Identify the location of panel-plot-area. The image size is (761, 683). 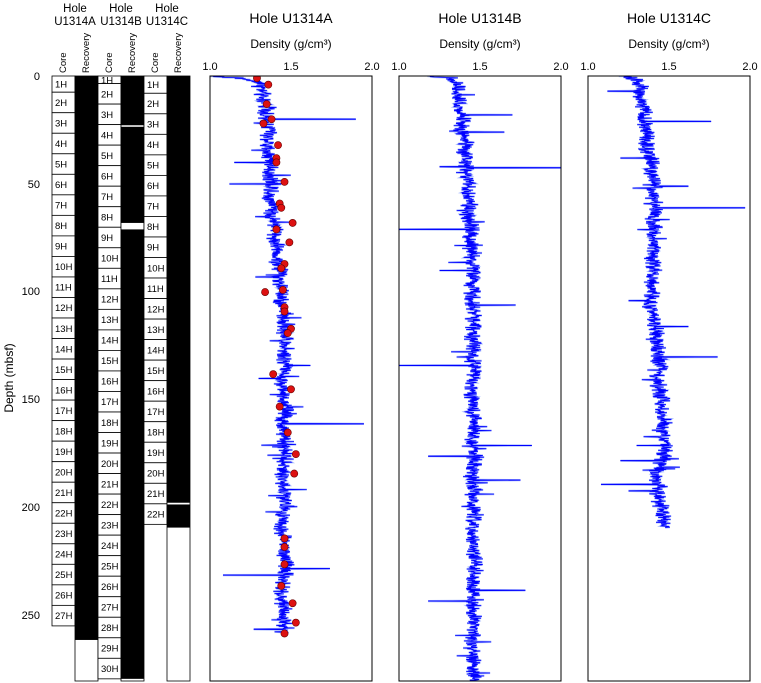
(673, 302).